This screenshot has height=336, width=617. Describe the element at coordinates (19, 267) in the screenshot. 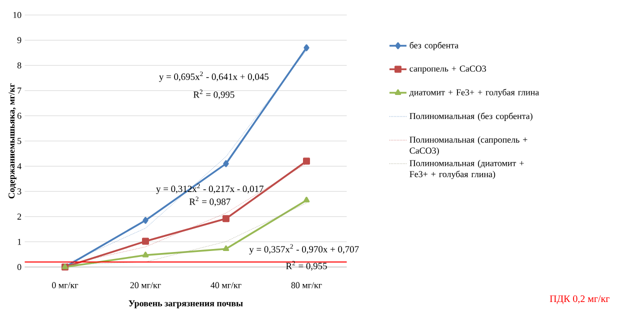

I see `y-tick-label: 0` at that location.